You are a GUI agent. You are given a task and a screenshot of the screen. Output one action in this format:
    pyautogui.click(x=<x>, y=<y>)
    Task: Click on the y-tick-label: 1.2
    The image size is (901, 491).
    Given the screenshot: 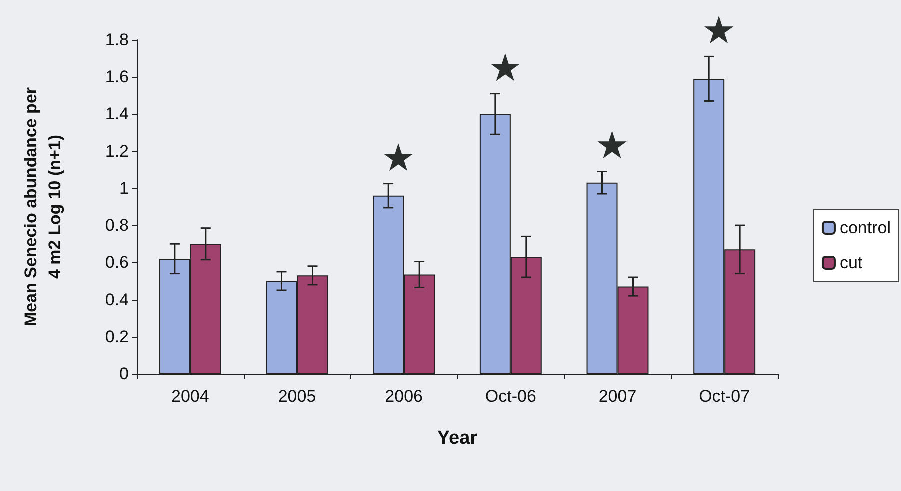 What is the action you would take?
    pyautogui.click(x=117, y=151)
    